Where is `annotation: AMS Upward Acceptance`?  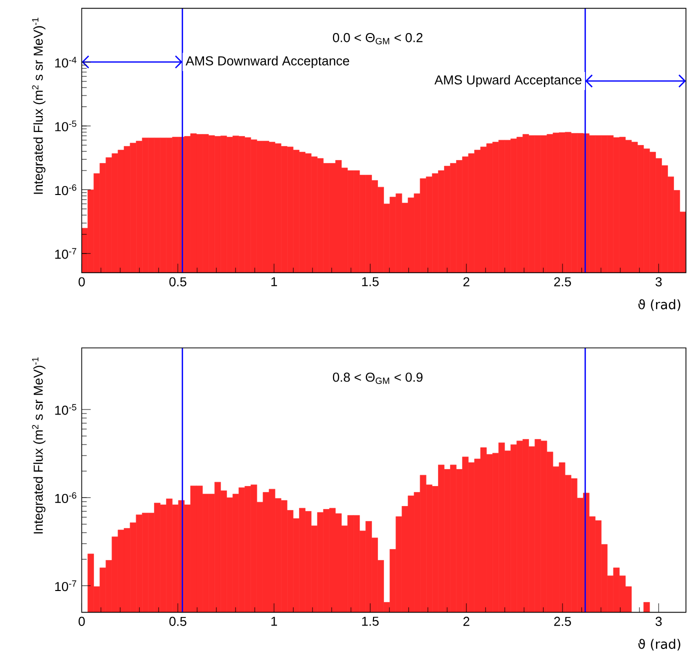 annotation: AMS Upward Acceptance is located at coordinates (508, 81).